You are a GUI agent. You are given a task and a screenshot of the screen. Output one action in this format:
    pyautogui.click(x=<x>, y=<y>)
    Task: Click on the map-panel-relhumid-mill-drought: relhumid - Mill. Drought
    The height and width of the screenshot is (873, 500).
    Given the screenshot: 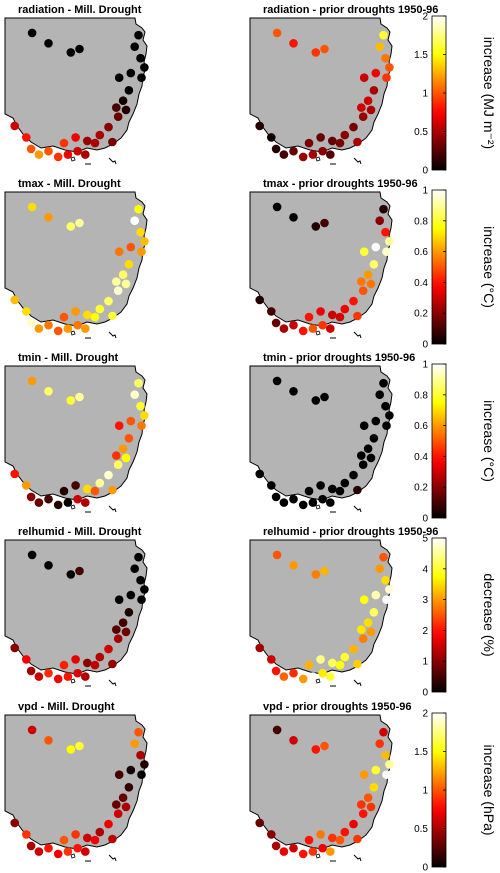 What is the action you would take?
    pyautogui.click(x=76, y=606)
    